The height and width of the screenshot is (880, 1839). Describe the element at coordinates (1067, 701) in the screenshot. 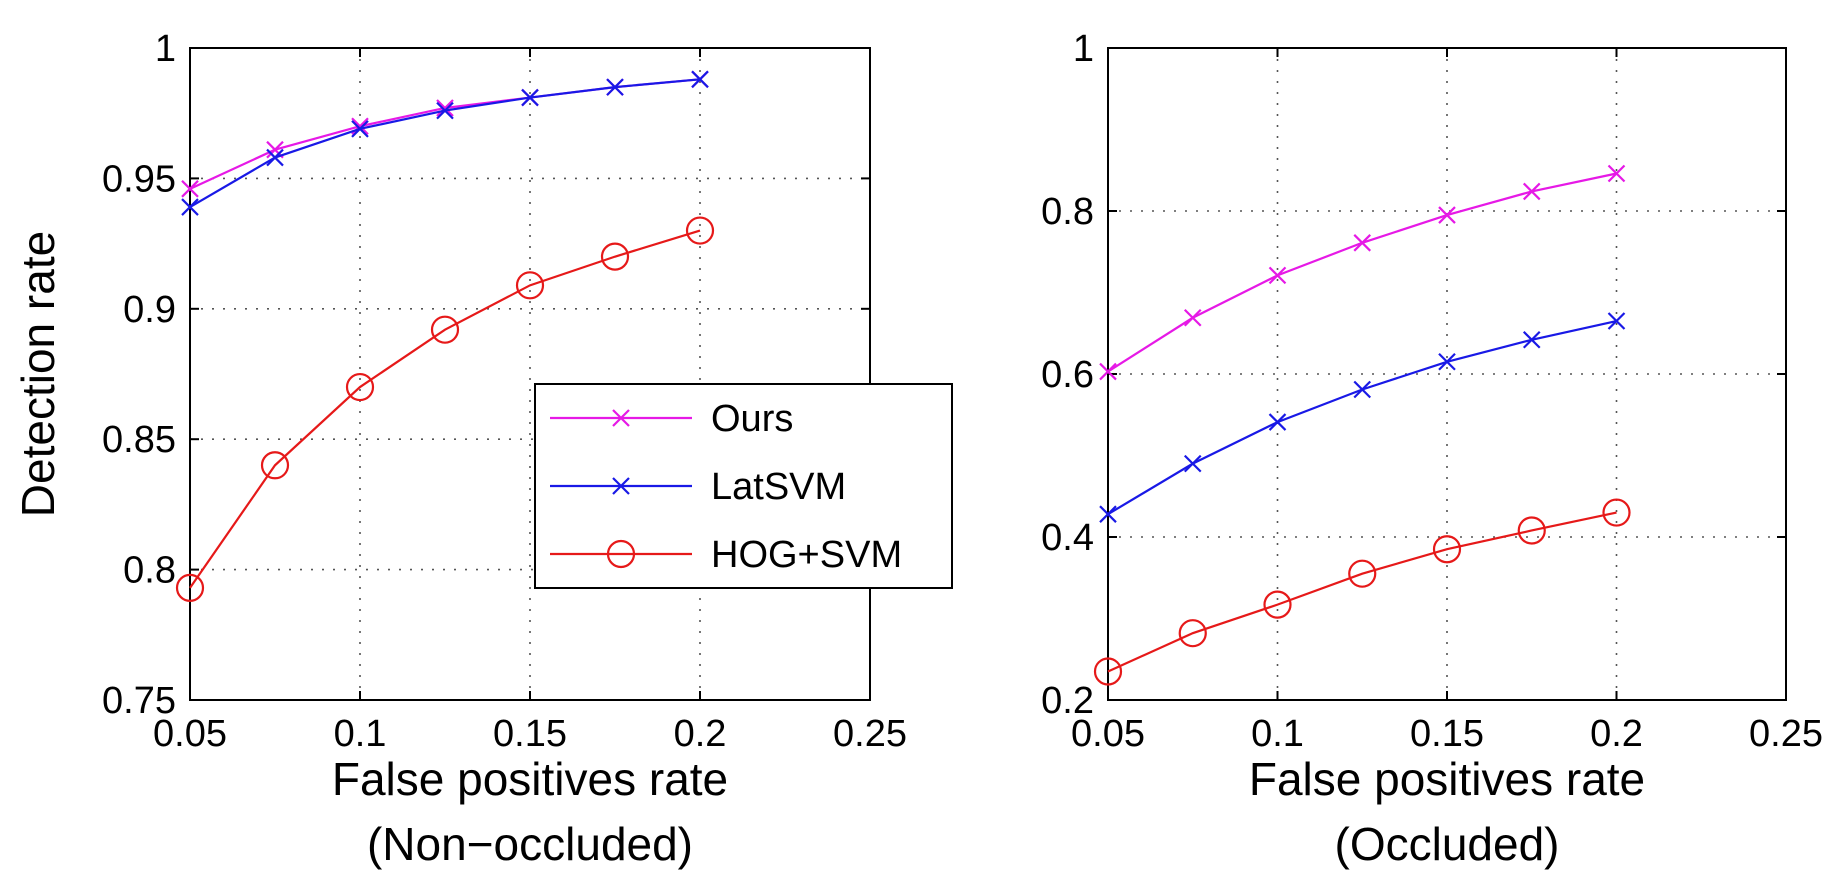

I see `y-tick-label: 0.2` at that location.